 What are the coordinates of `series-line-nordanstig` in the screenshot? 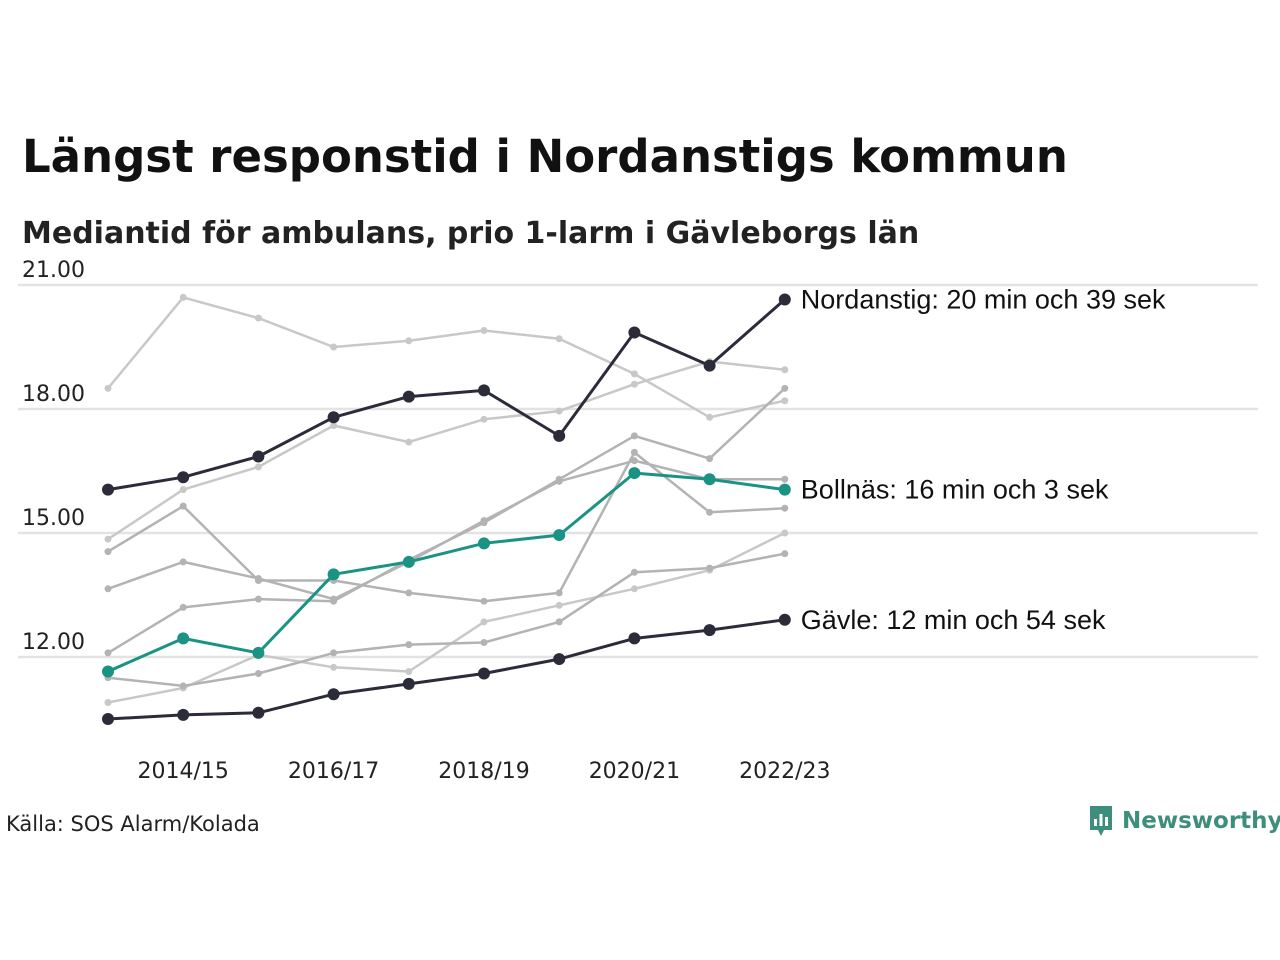 It's located at (446, 395).